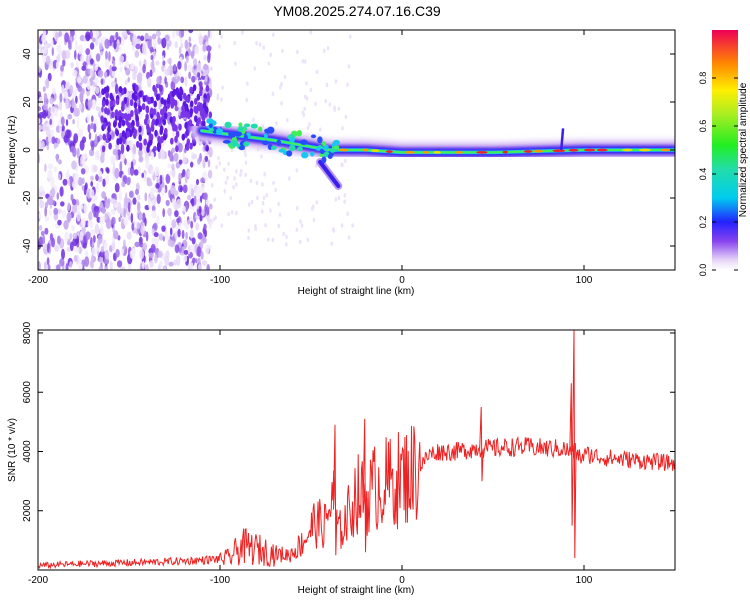 Image resolution: width=750 pixels, height=600 pixels. Describe the element at coordinates (356, 590) in the screenshot. I see `snr-x-axis-label: Height of straight line (km)` at that location.